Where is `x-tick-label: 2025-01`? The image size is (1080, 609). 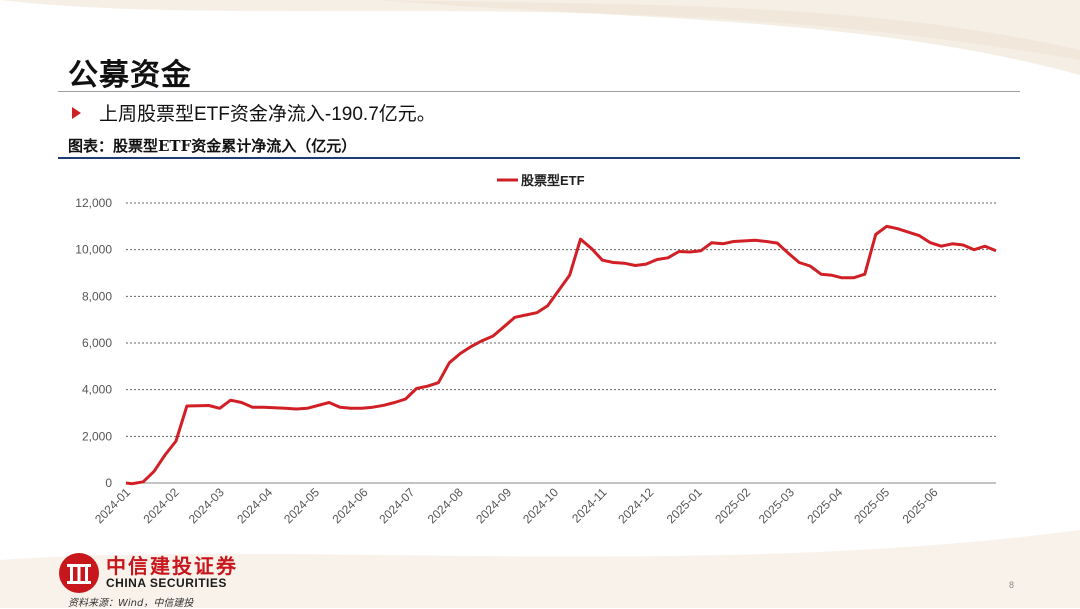
x-tick-label: 2025-01 is located at coordinates (684, 505).